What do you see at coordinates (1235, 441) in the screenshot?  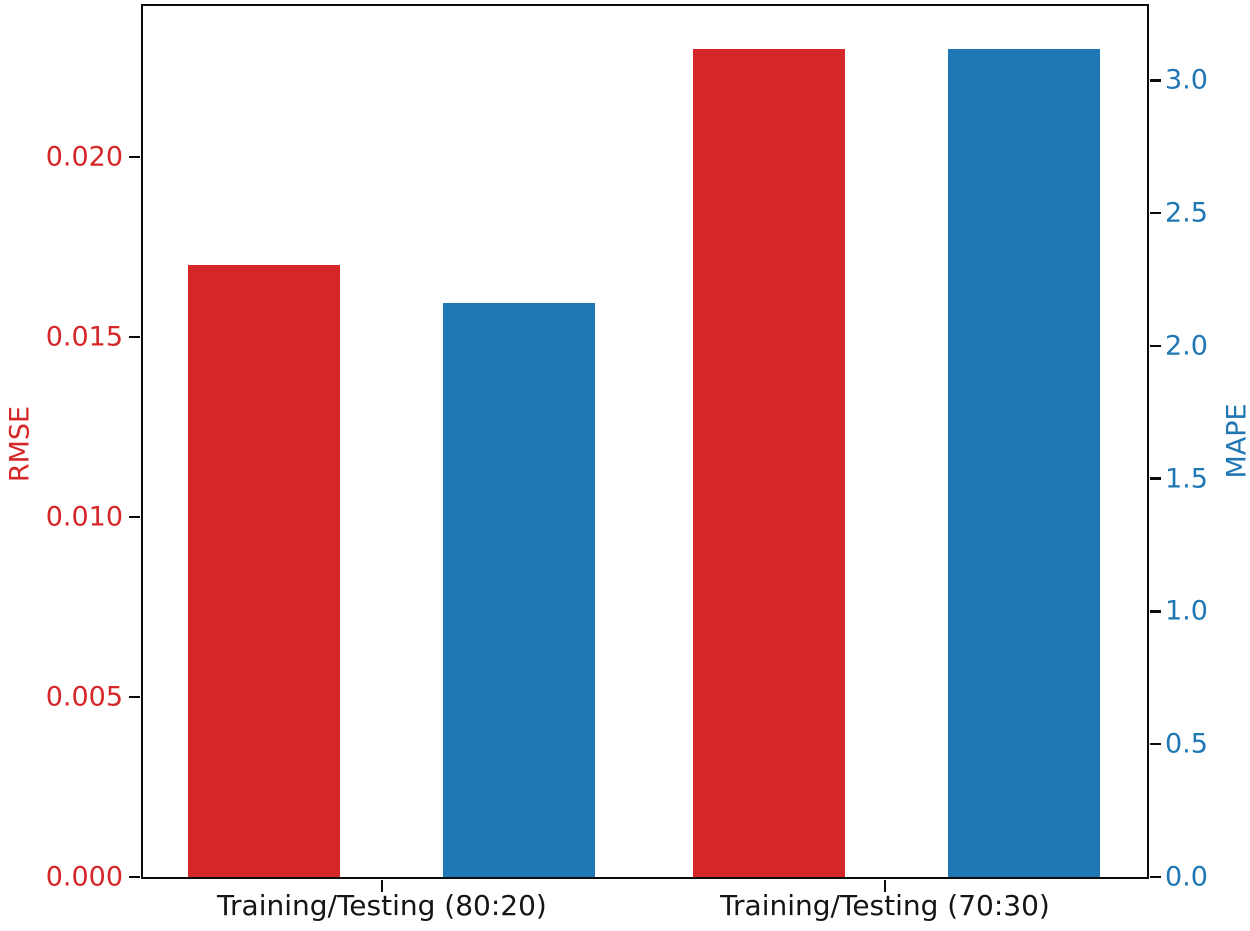 I see `right-axis-title: MAPE` at bounding box center [1235, 441].